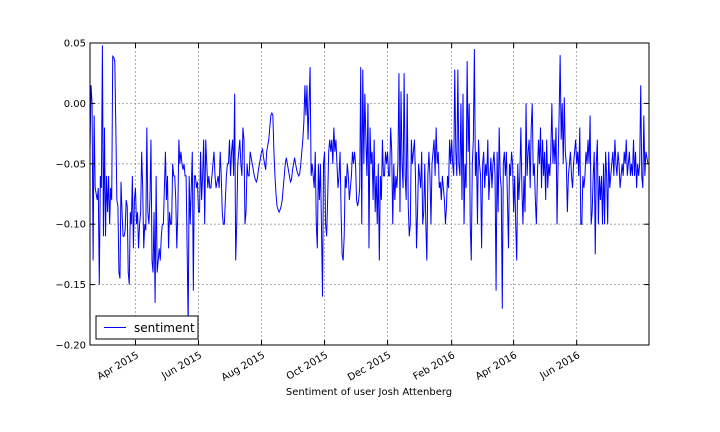 The height and width of the screenshot is (432, 720). I want to click on y-tick-label: 0.00, so click(75, 104).